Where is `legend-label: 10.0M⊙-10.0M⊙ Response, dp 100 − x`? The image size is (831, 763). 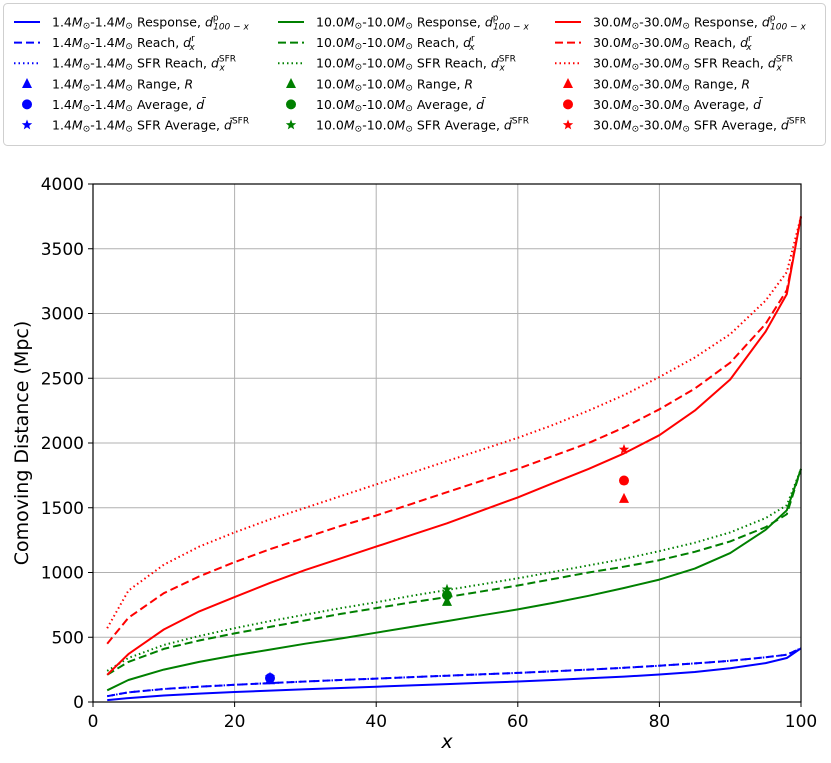
legend-label: 10.0M⊙-10.0M⊙ Response, dp 100 − x is located at coordinates (422, 23).